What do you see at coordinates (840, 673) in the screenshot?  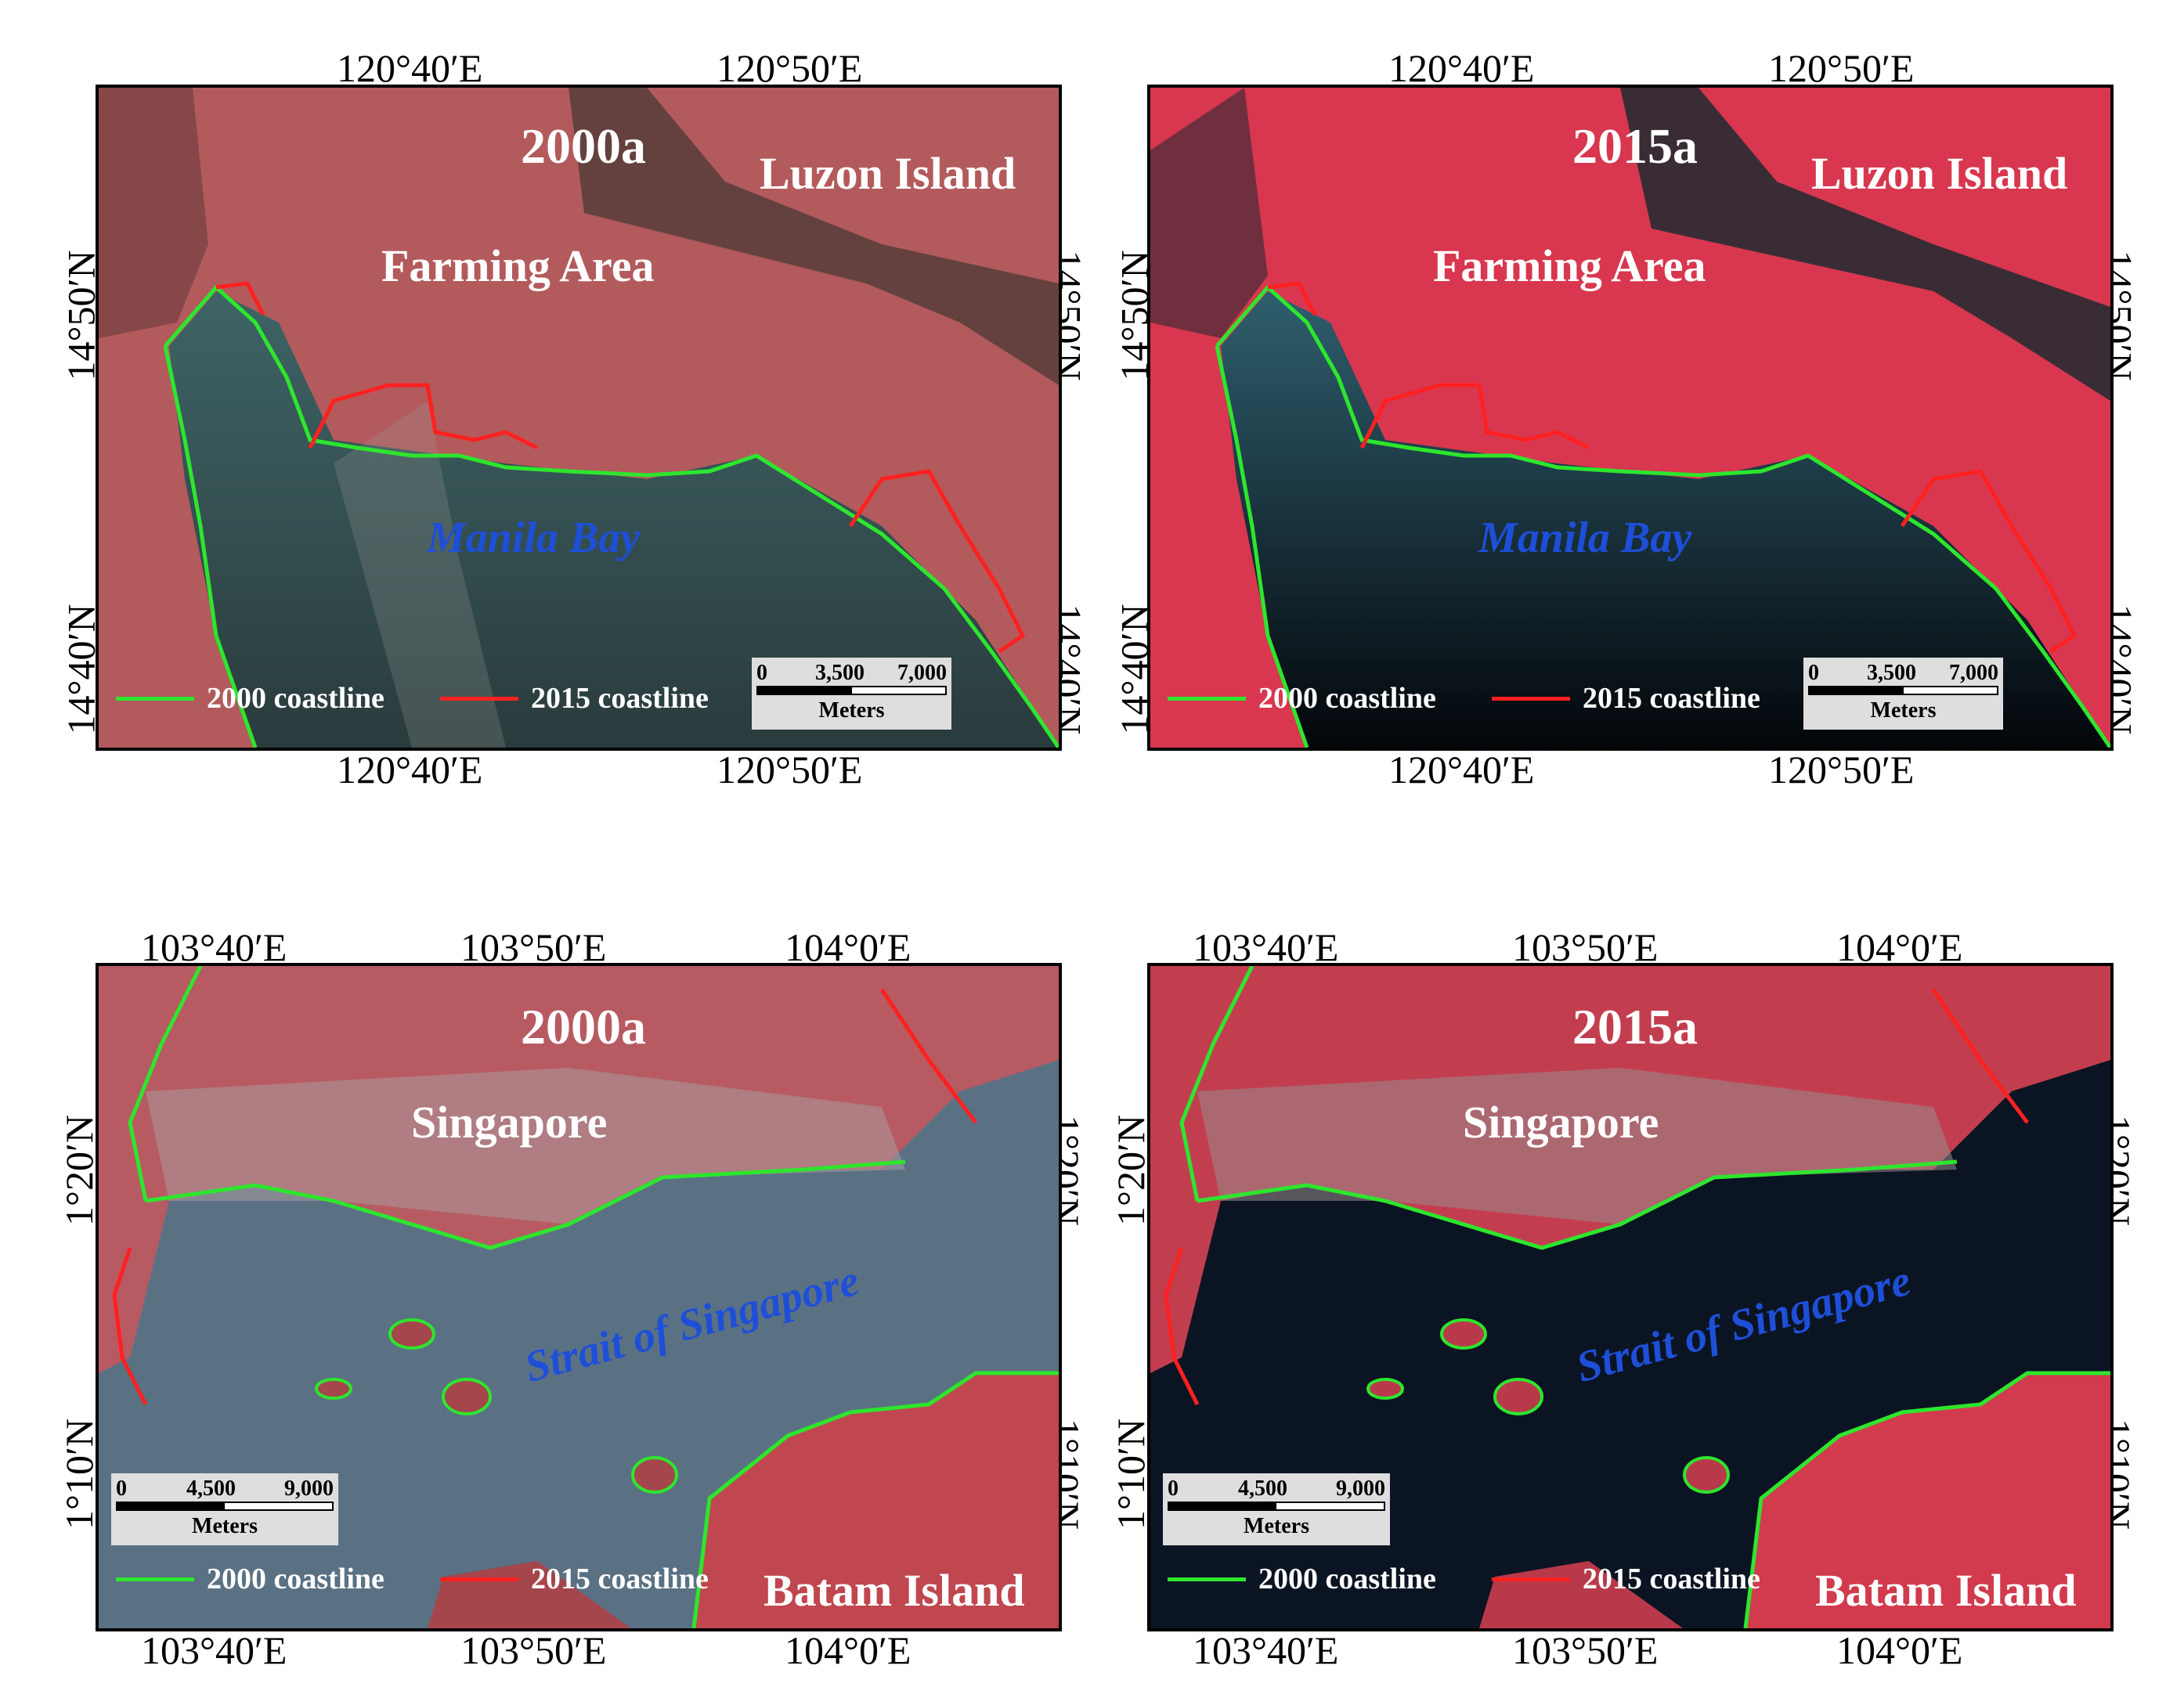 I see `scale-tick-1: 3,500` at bounding box center [840, 673].